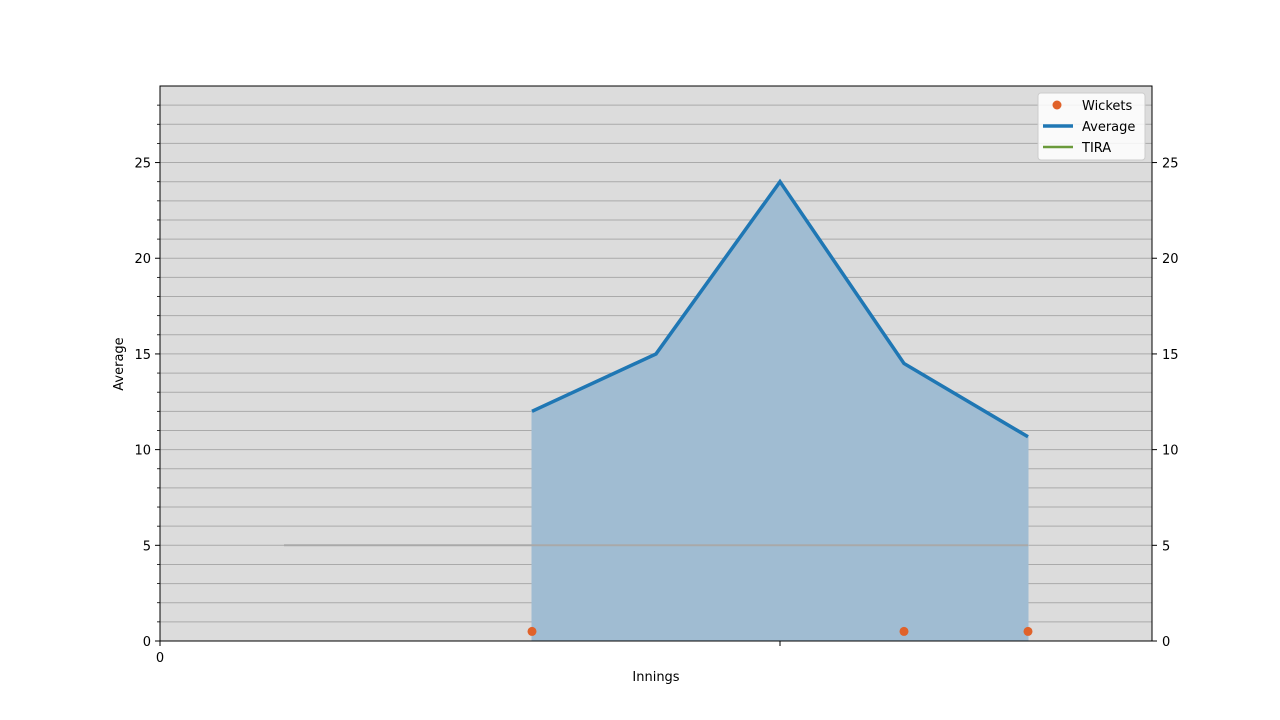  What do you see at coordinates (1166, 546) in the screenshot?
I see `y-tick-label-right: 5` at bounding box center [1166, 546].